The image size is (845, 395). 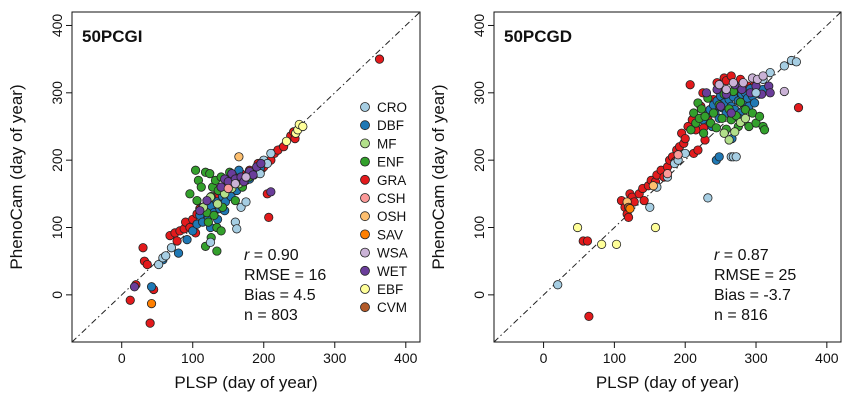 I want to click on stat-r: r = 0.87, so click(x=741, y=255).